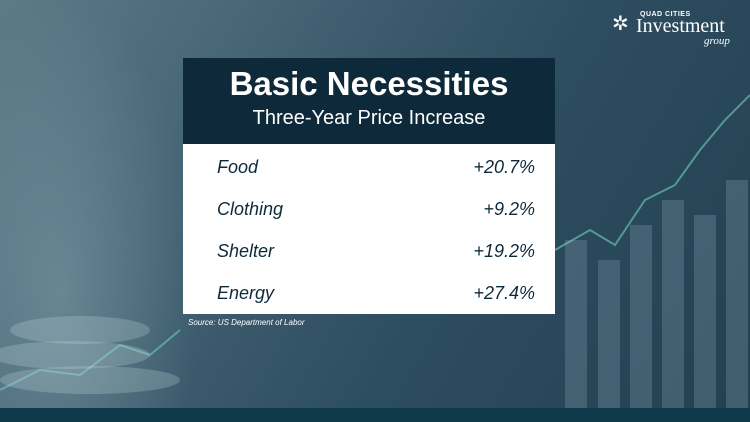  I want to click on row-value: +20.7%, so click(504, 167).